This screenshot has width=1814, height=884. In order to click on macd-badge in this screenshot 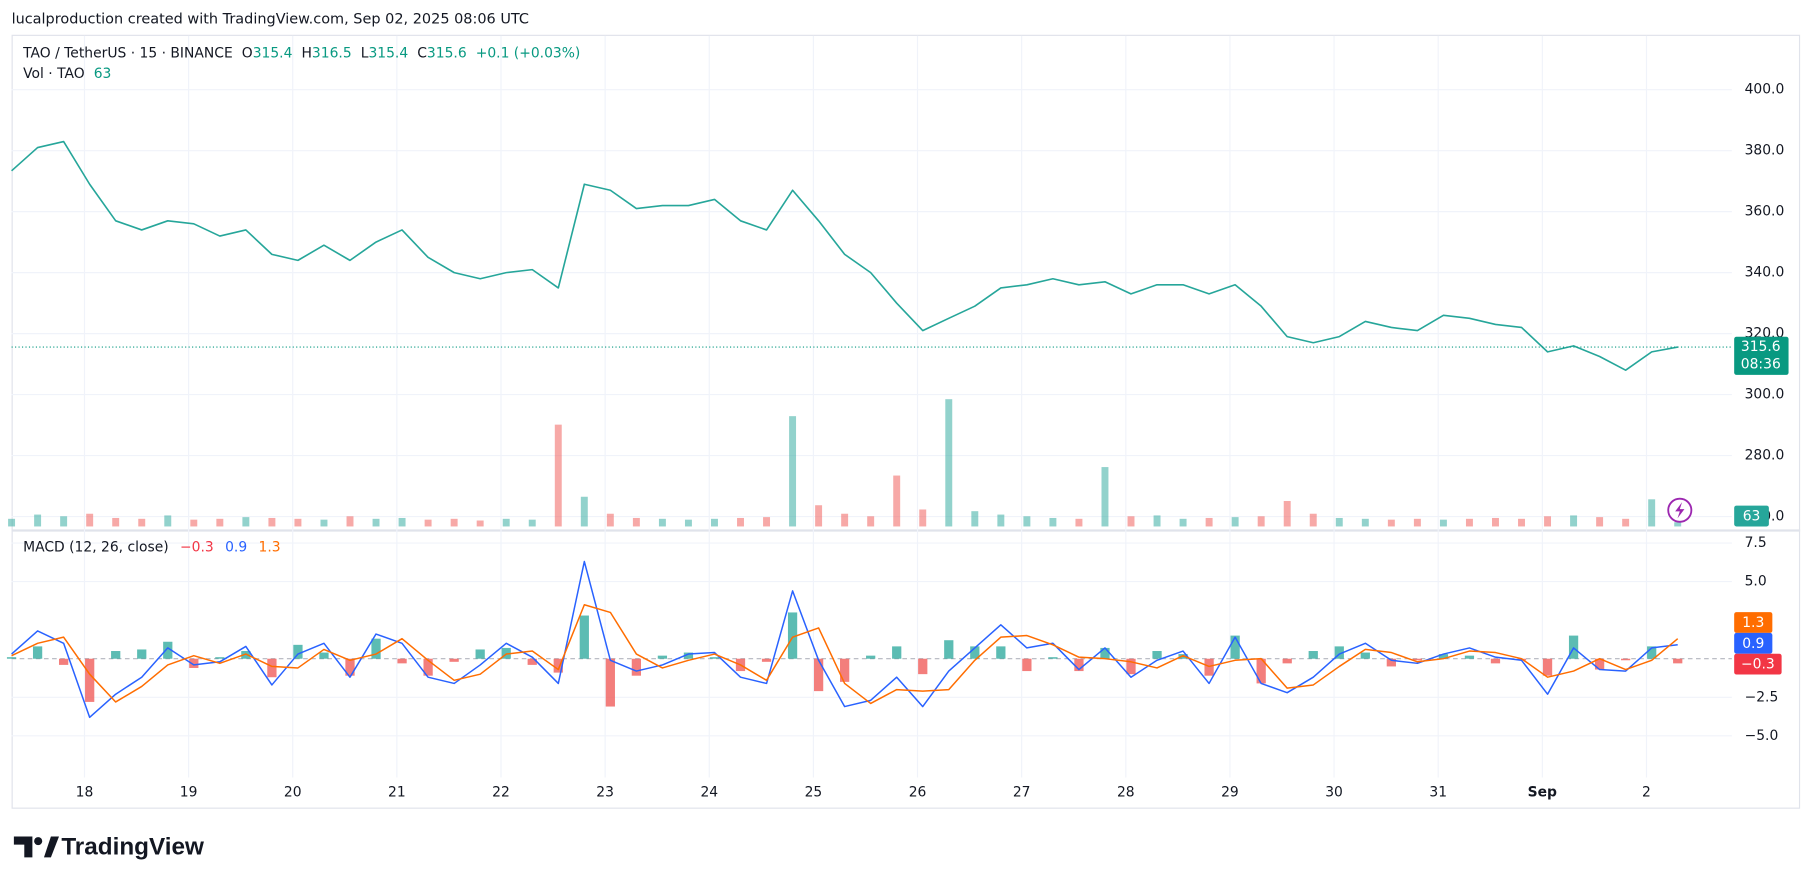, I will do `click(1753, 643)`.